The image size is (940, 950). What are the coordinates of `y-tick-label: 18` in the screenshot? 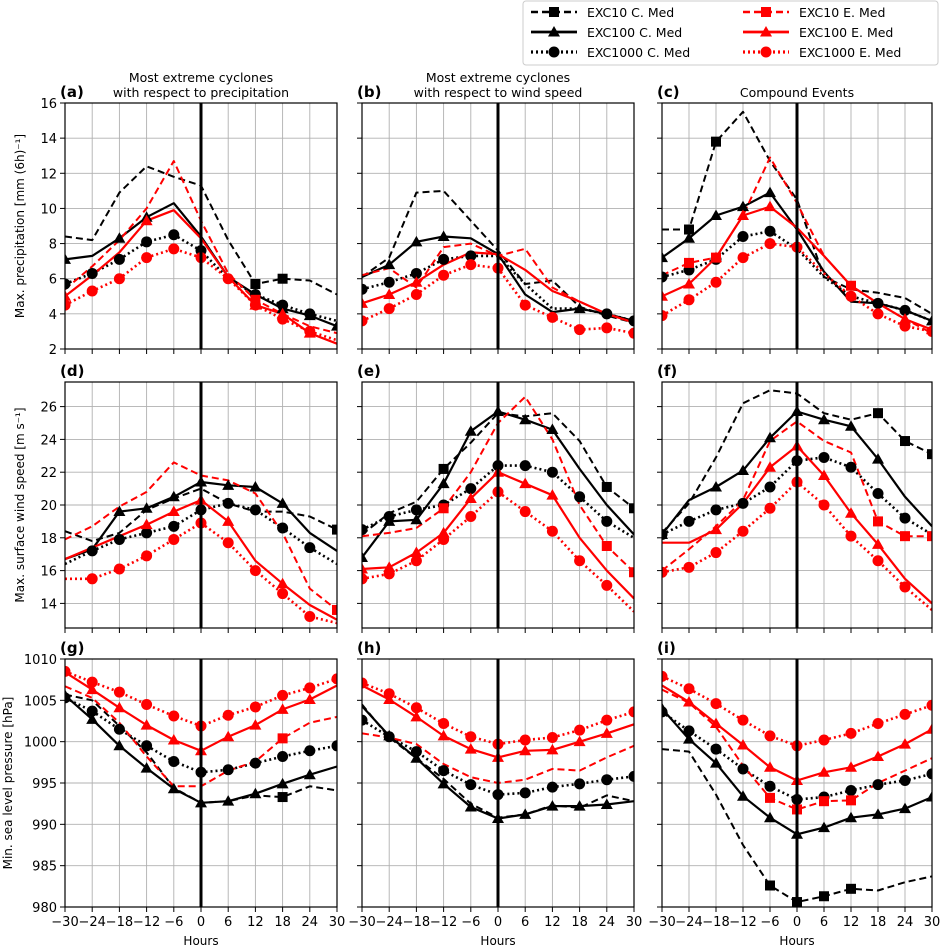 It's located at (48, 539).